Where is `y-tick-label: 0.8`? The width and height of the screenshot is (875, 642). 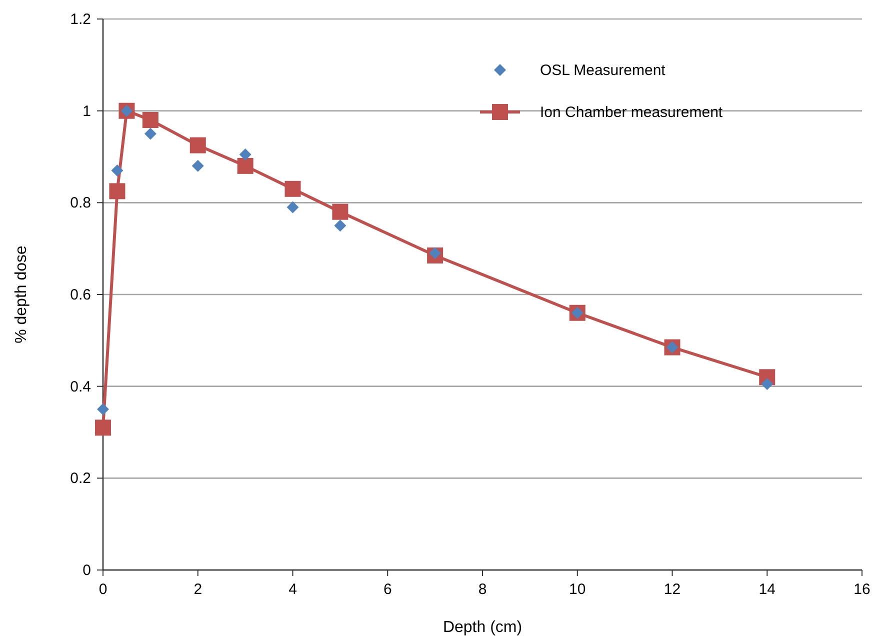
y-tick-label: 0.8 is located at coordinates (80, 203).